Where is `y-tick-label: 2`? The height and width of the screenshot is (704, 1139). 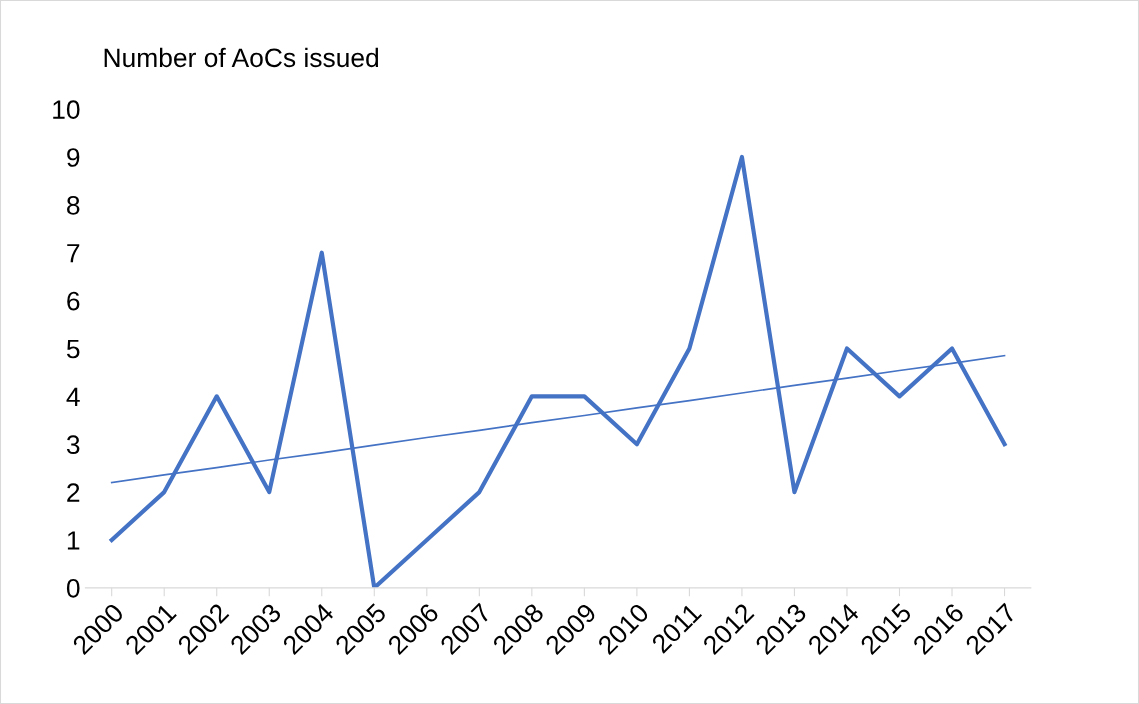
y-tick-label: 2 is located at coordinates (73, 492).